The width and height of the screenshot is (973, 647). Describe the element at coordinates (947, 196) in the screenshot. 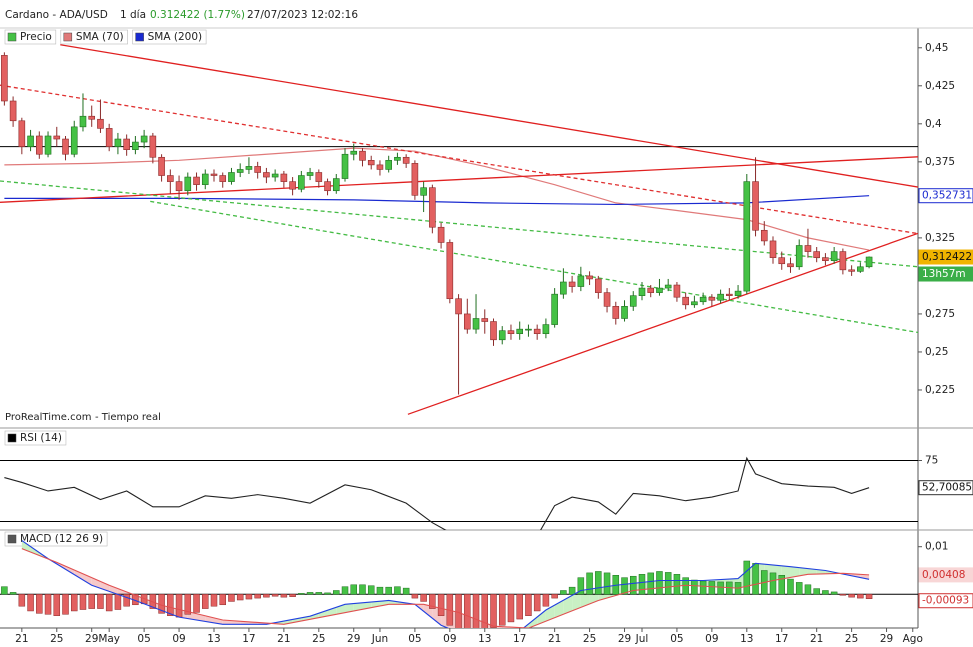

I see `value-tag-label: 0,352731` at that location.